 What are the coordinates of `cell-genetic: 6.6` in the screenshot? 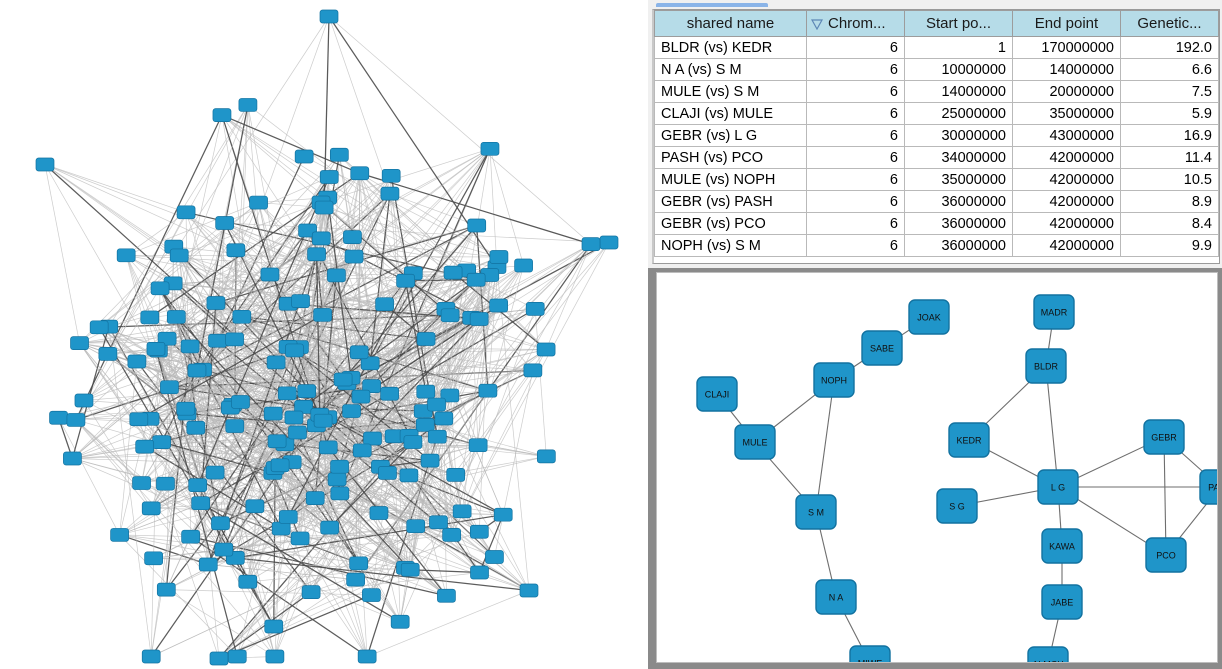 It's located at (1169, 69).